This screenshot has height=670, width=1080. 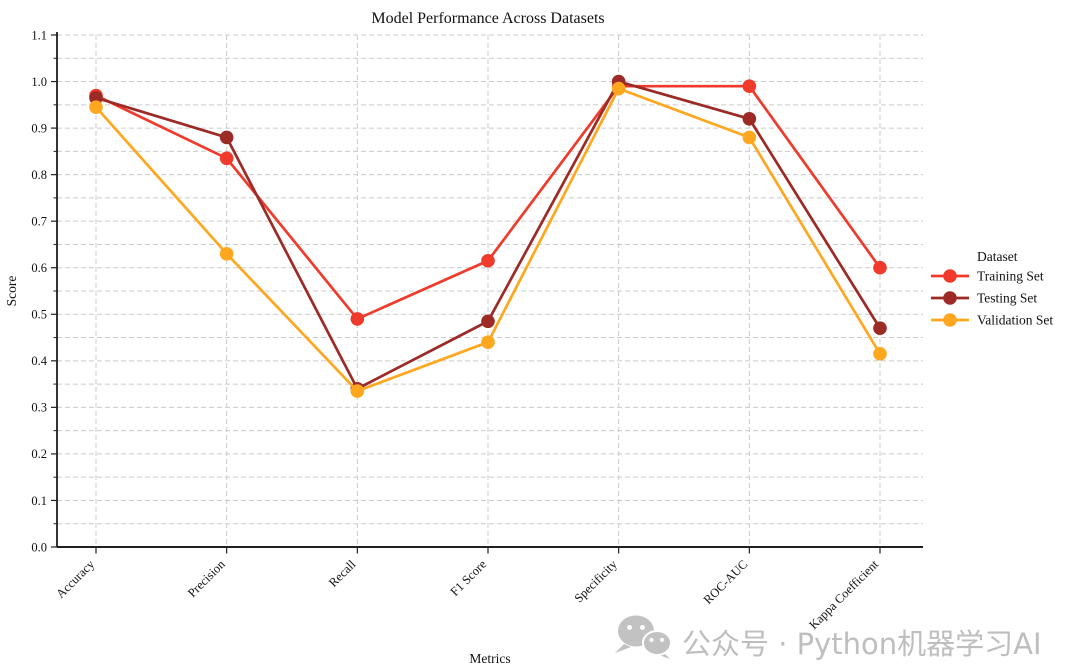 What do you see at coordinates (39, 128) in the screenshot?
I see `y-tick-label: 0.9` at bounding box center [39, 128].